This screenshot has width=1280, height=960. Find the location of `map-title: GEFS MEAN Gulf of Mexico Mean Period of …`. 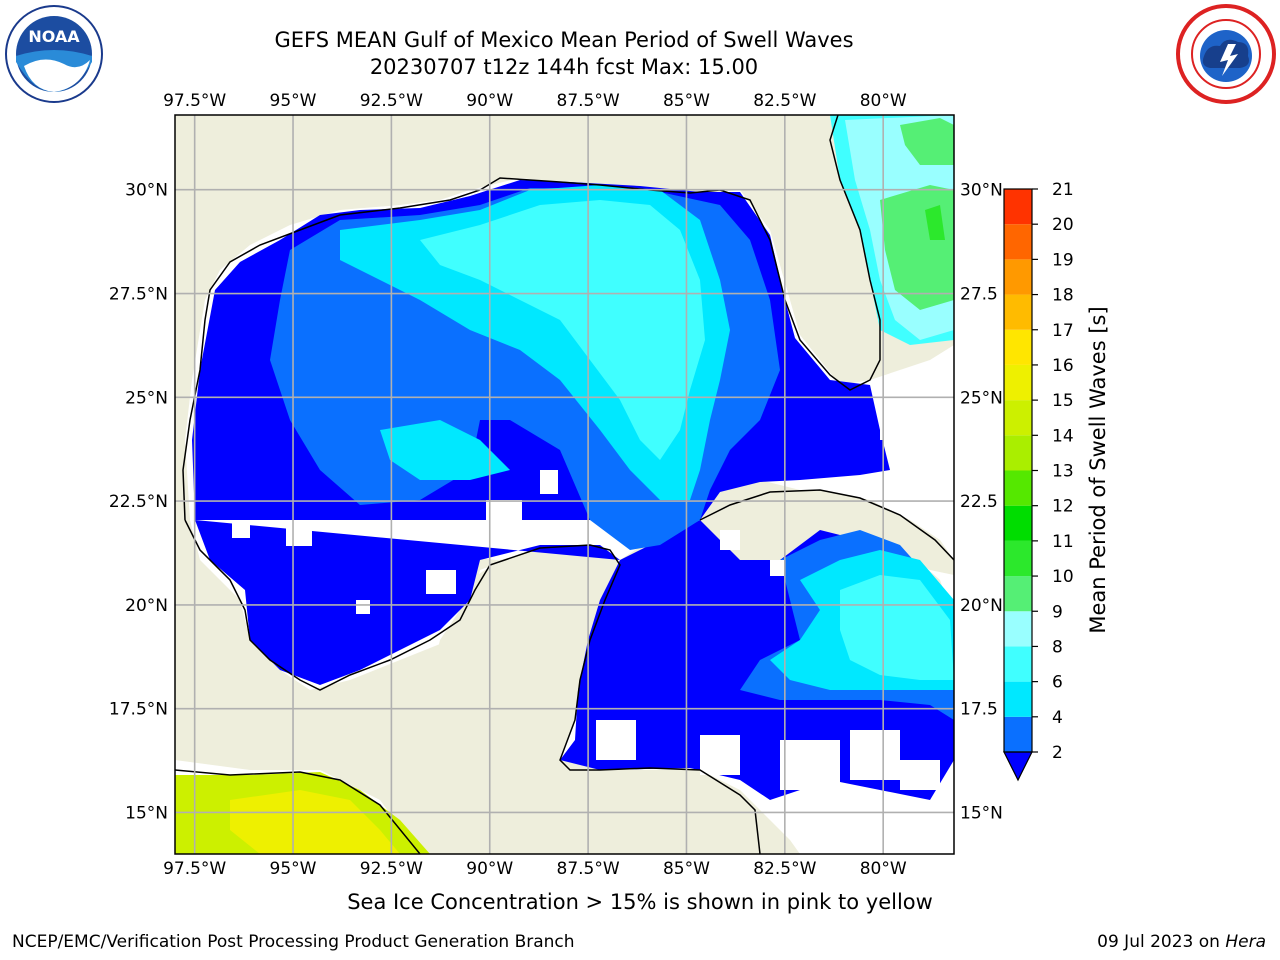

map-title: GEFS MEAN Gulf of Mexico Mean Period of … is located at coordinates (564, 40).